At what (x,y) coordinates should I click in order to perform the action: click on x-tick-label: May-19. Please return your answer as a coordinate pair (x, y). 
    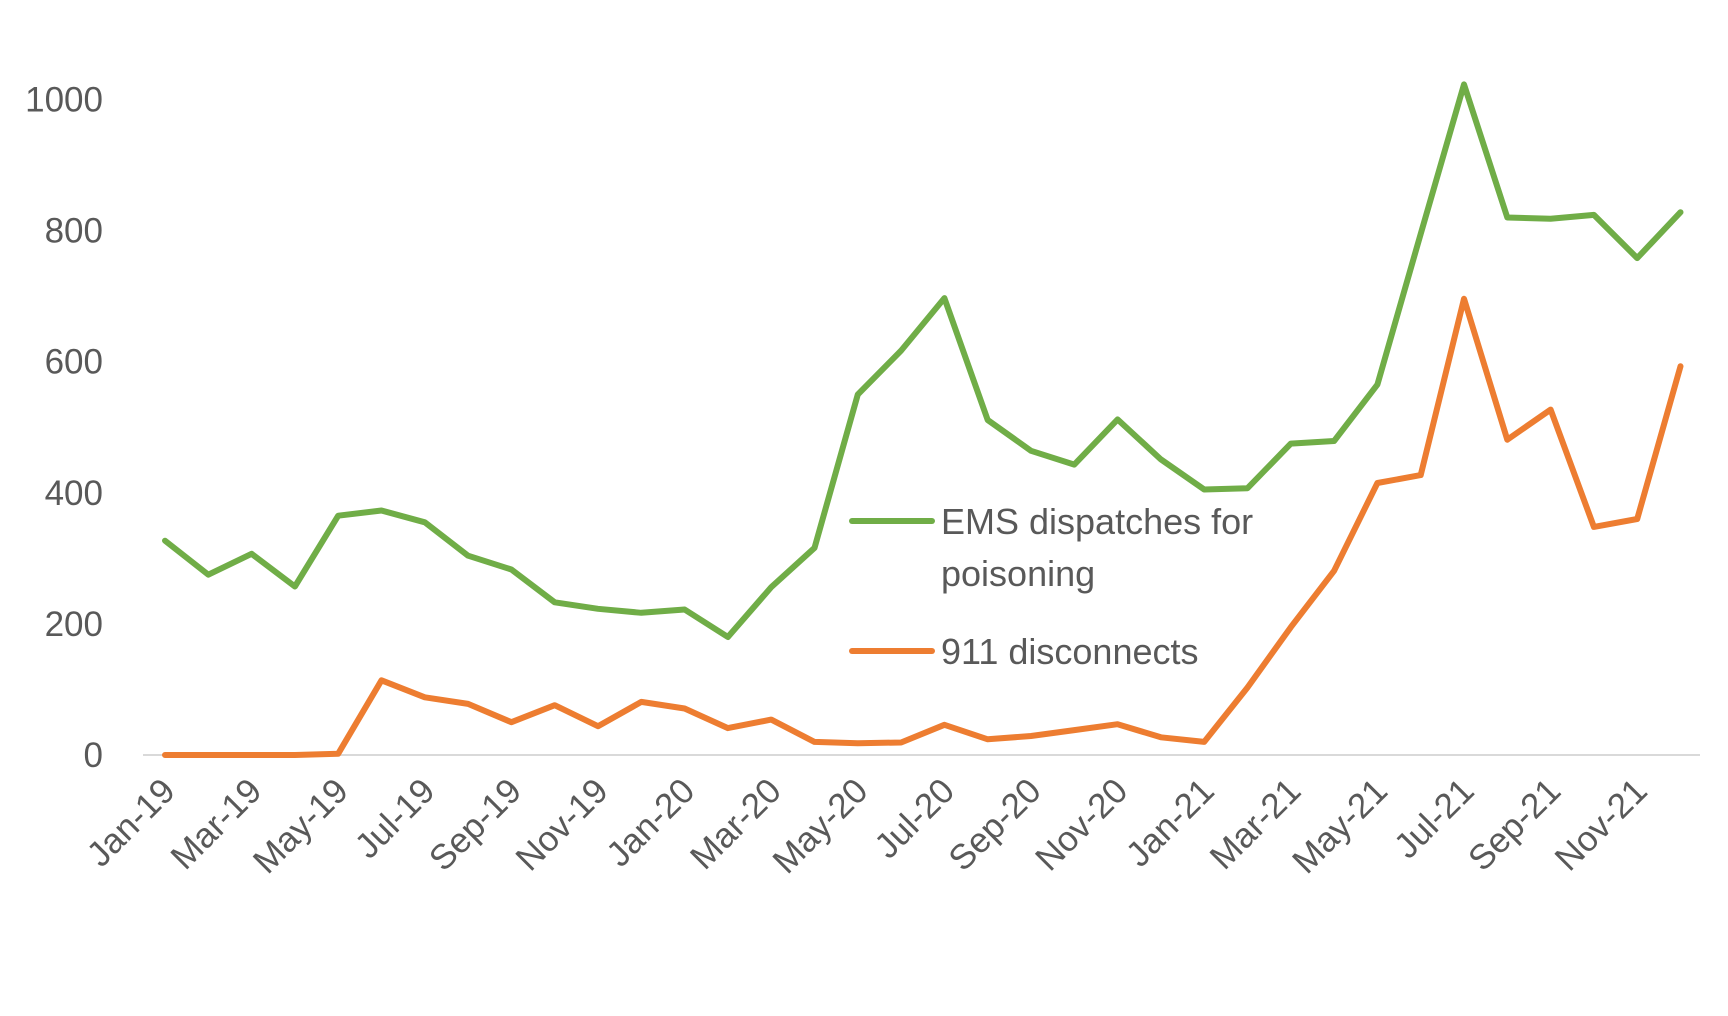
    Looking at the image, I should click on (301, 826).